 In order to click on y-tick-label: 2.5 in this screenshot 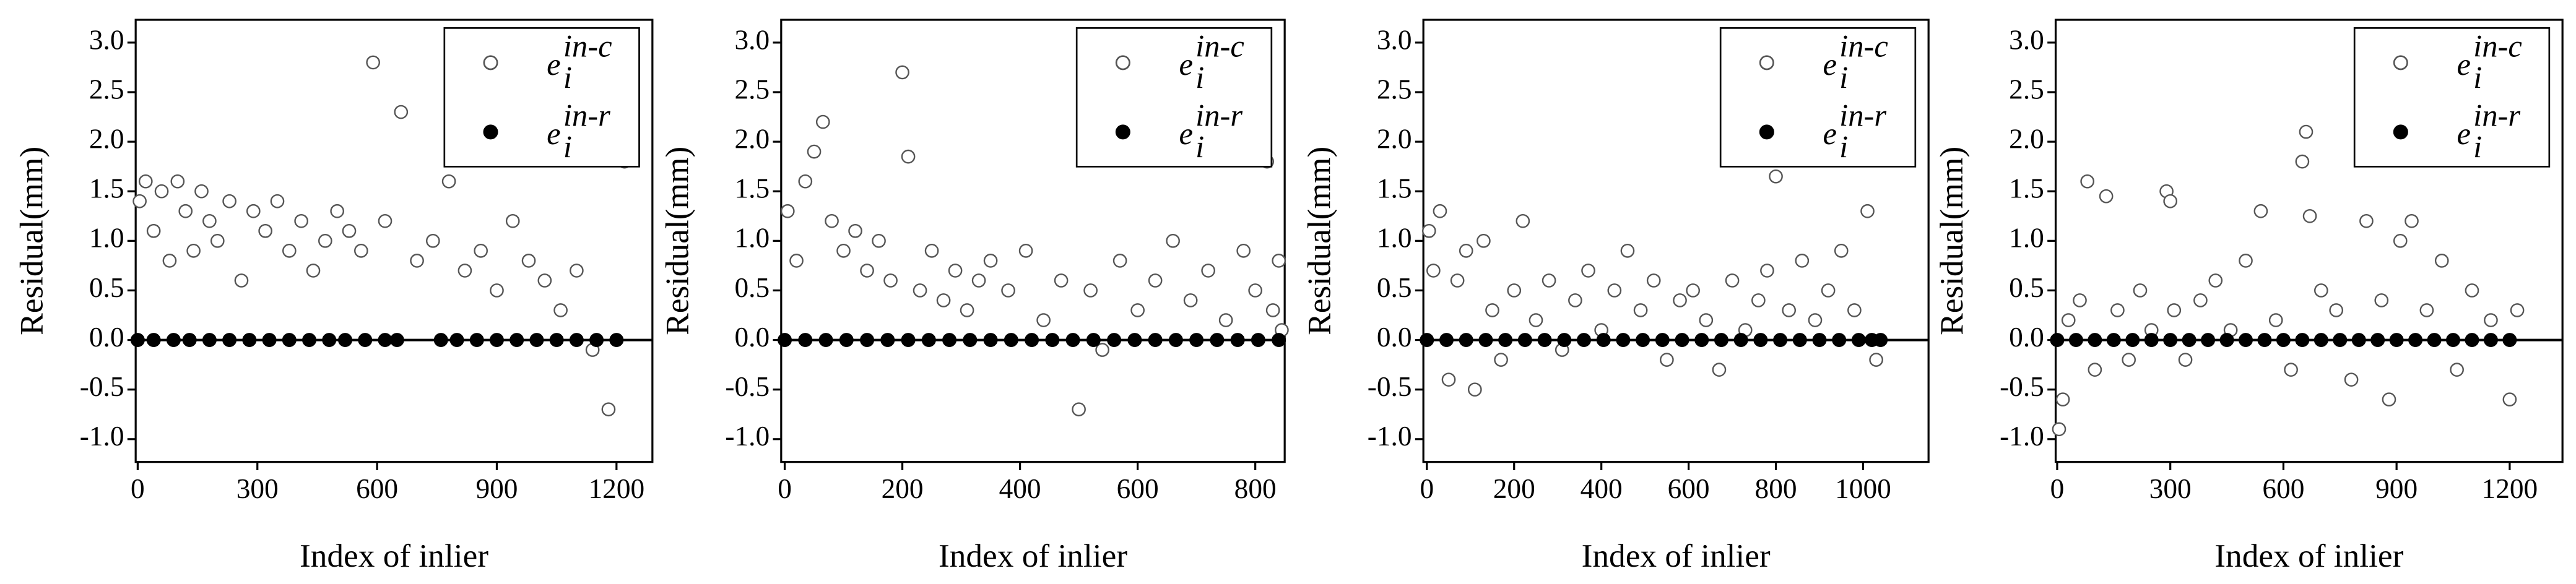, I will do `click(106, 90)`.